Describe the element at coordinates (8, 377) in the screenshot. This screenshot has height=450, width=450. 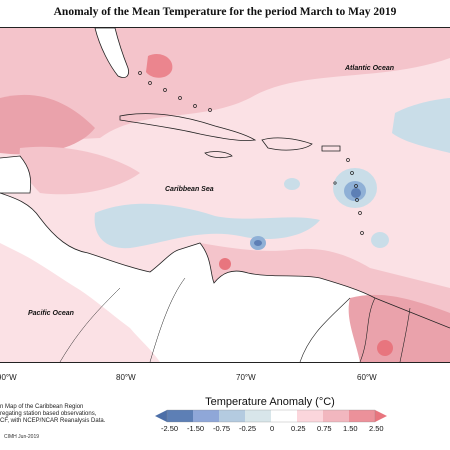
I see `lon-90w: 90°W` at that location.